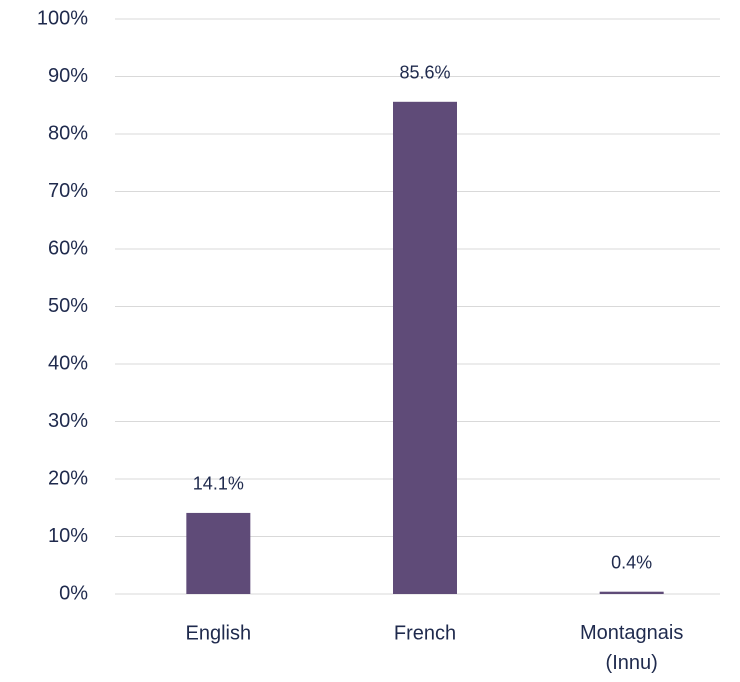 The height and width of the screenshot is (682, 740). Describe the element at coordinates (218, 484) in the screenshot. I see `data-label: 14.1%` at that location.